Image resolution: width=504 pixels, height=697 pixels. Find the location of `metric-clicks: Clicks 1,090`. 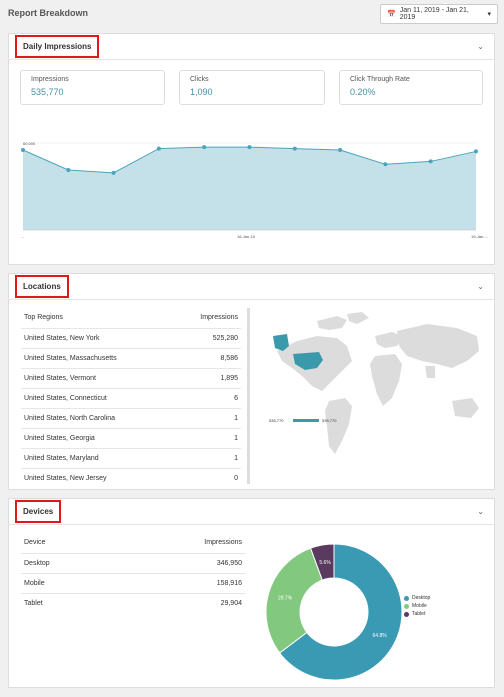

metric-clicks: Clicks 1,090 is located at coordinates (252, 87).